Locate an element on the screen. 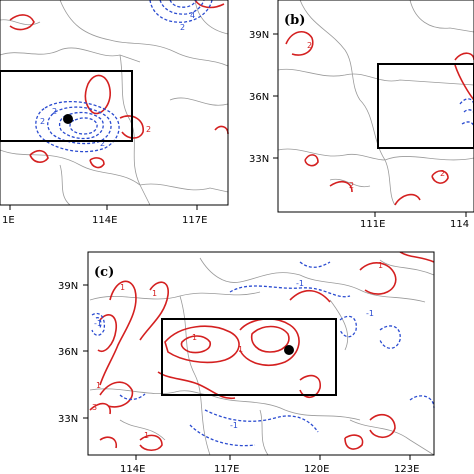 The width and height of the screenshot is (474, 474). panel-b-lat-ticks: 39N 36N 33N is located at coordinates (263, 97).